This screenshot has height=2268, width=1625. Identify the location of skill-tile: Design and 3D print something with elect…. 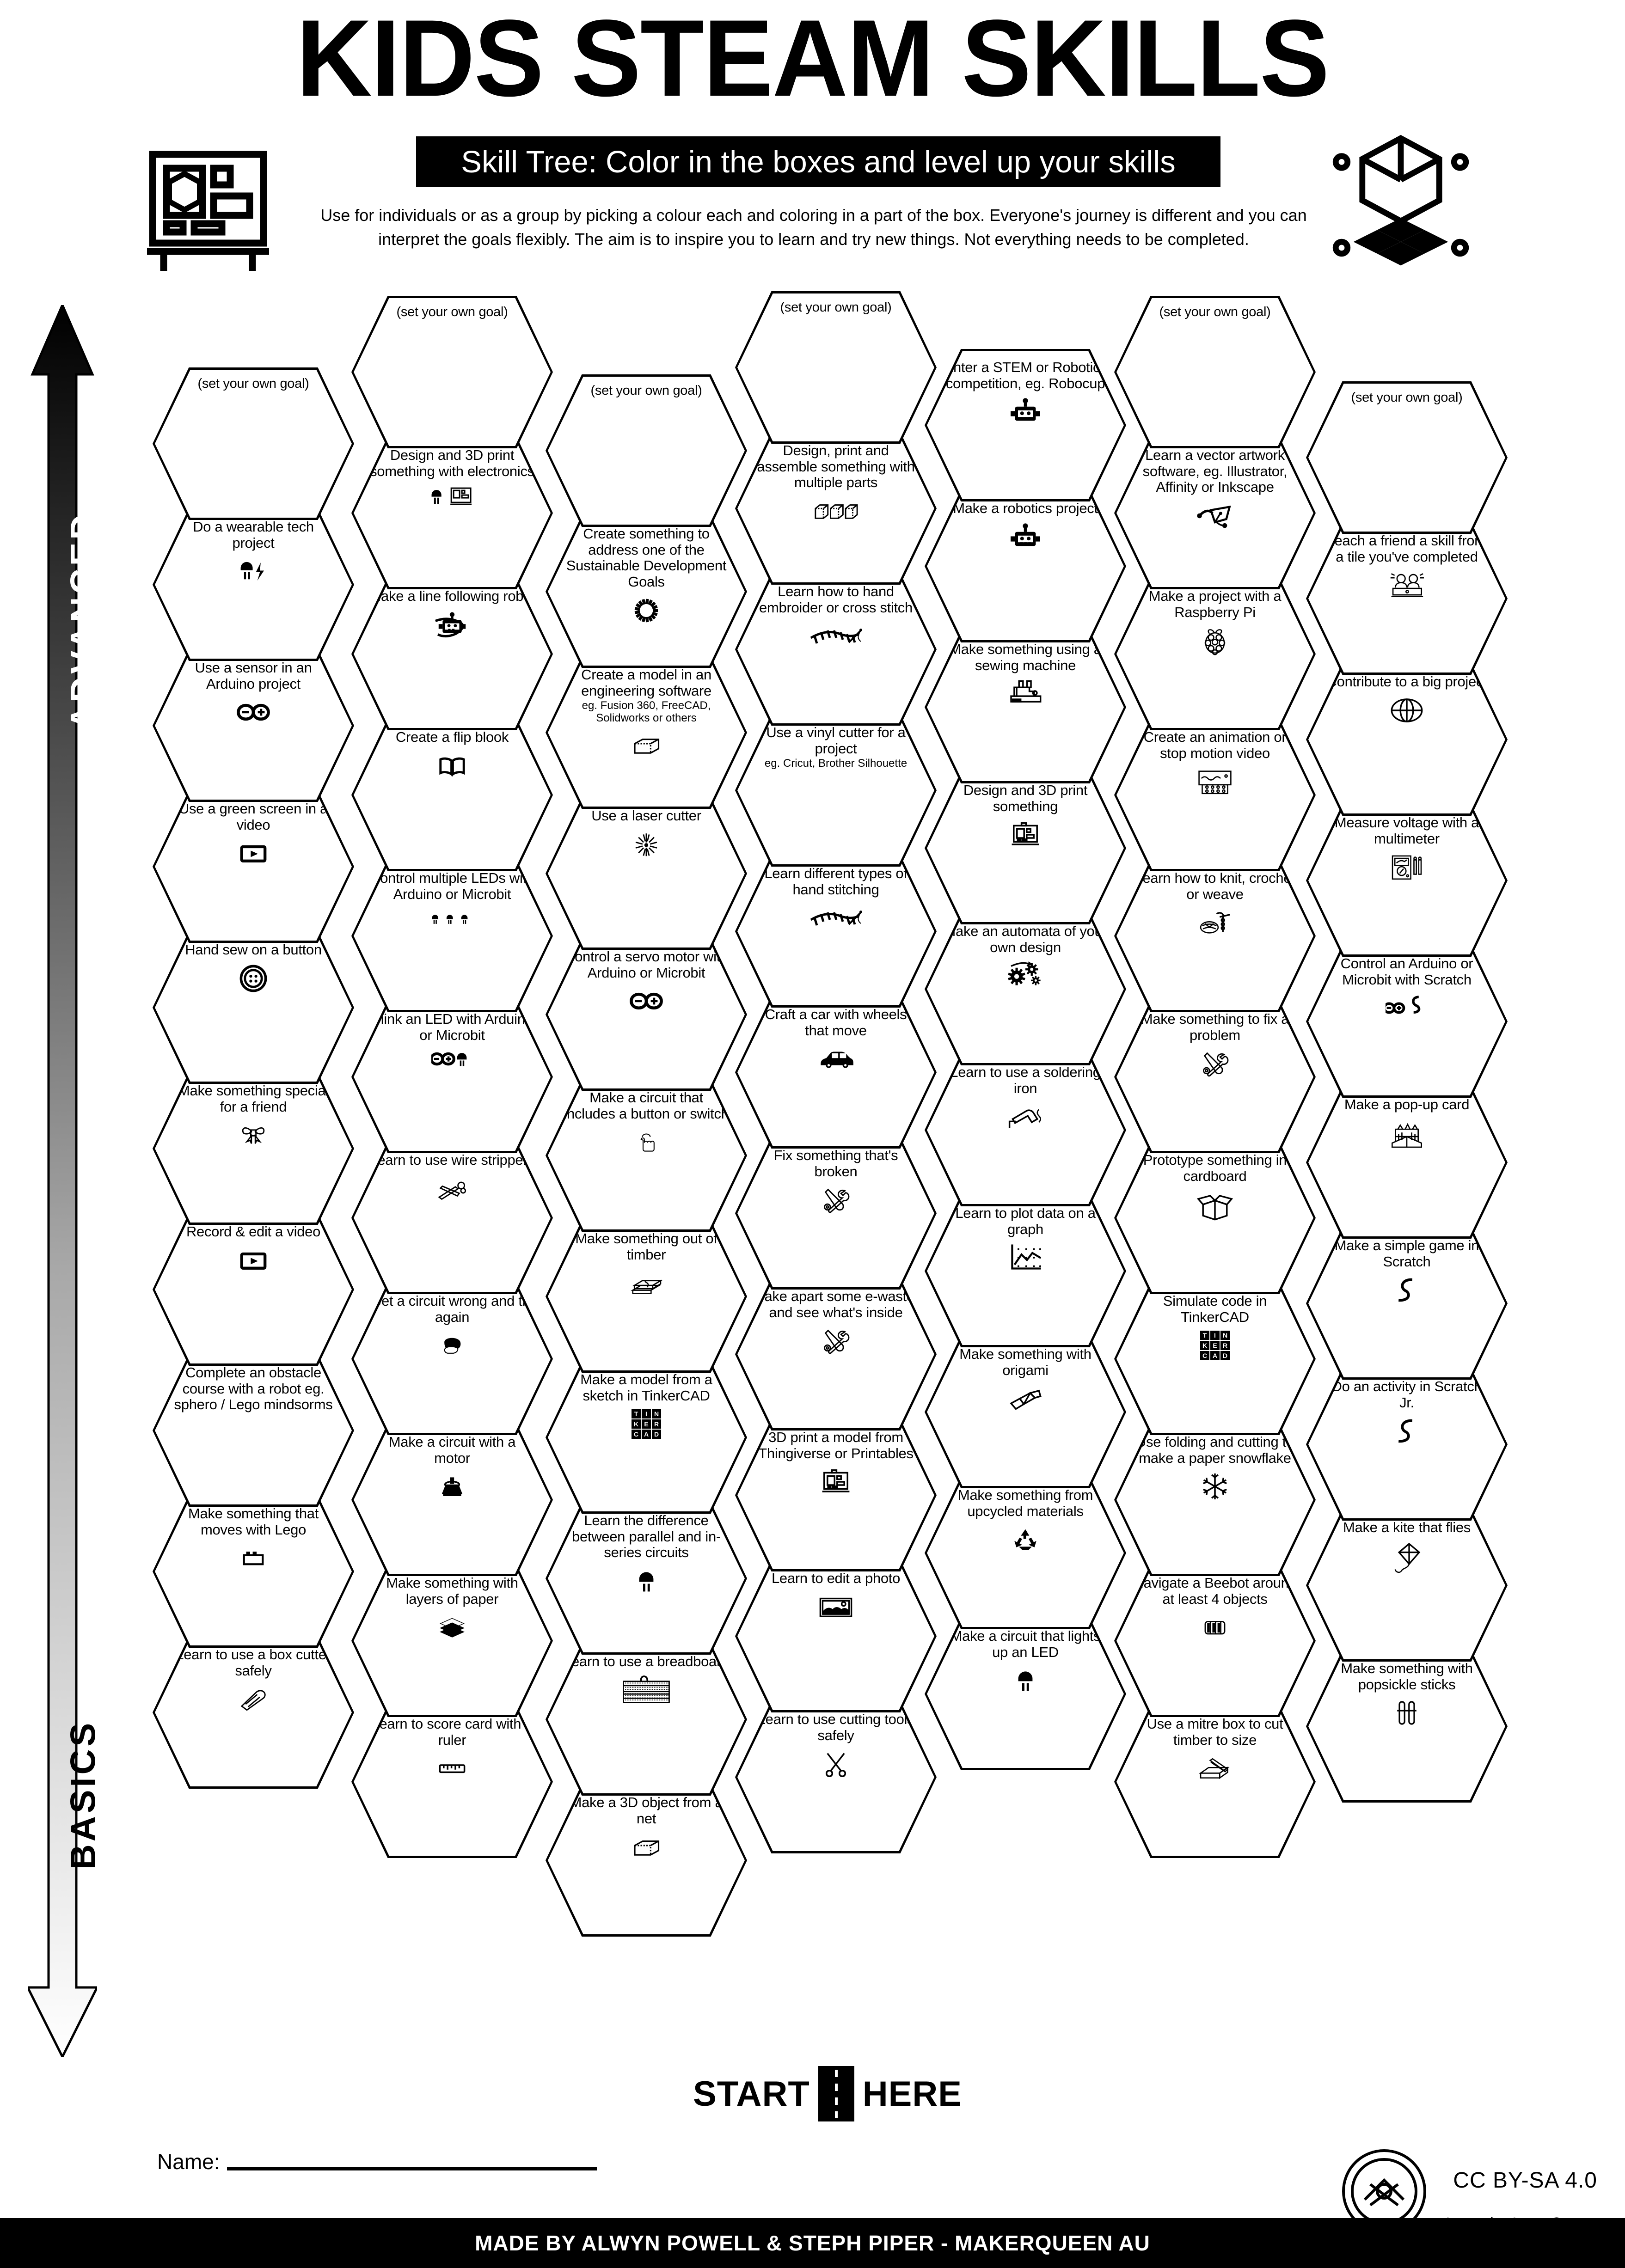
(452, 513).